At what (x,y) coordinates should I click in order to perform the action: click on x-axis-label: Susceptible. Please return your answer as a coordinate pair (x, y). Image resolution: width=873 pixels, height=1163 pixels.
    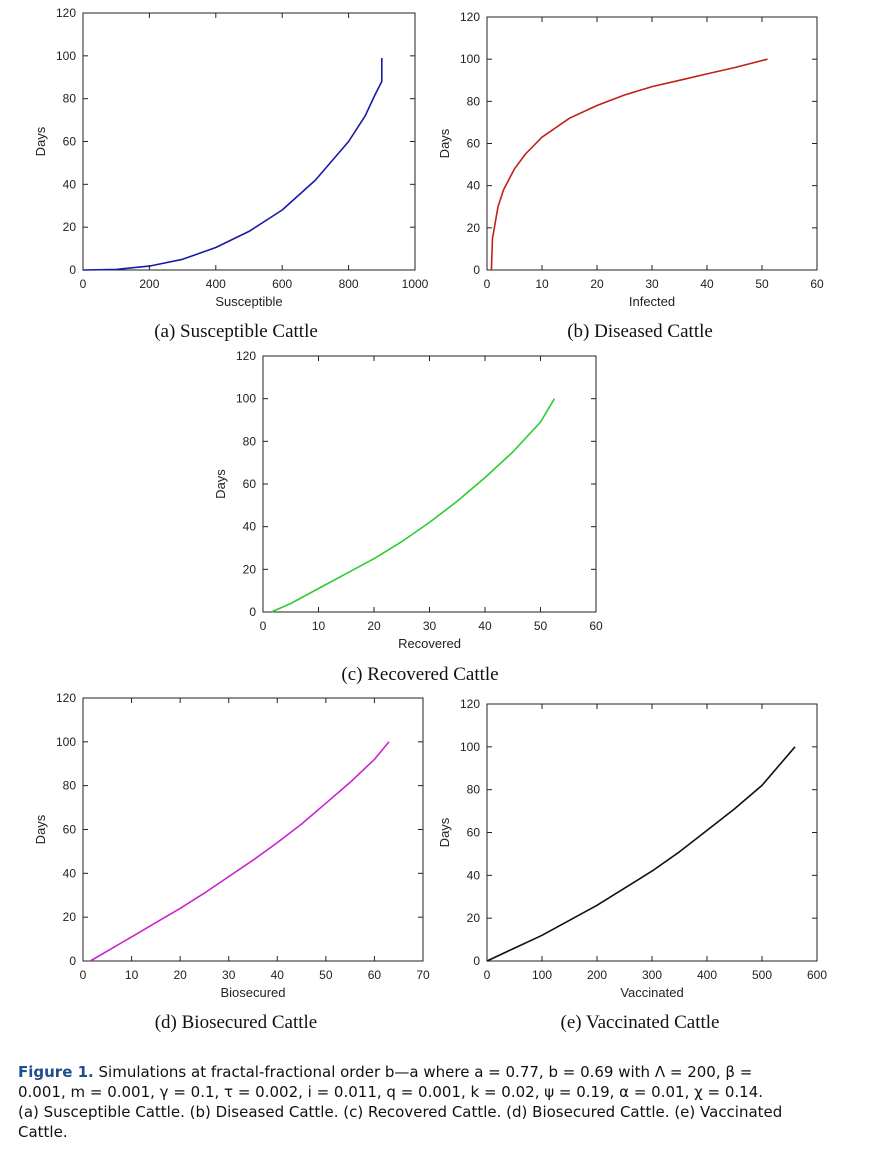
    Looking at the image, I should click on (248, 301).